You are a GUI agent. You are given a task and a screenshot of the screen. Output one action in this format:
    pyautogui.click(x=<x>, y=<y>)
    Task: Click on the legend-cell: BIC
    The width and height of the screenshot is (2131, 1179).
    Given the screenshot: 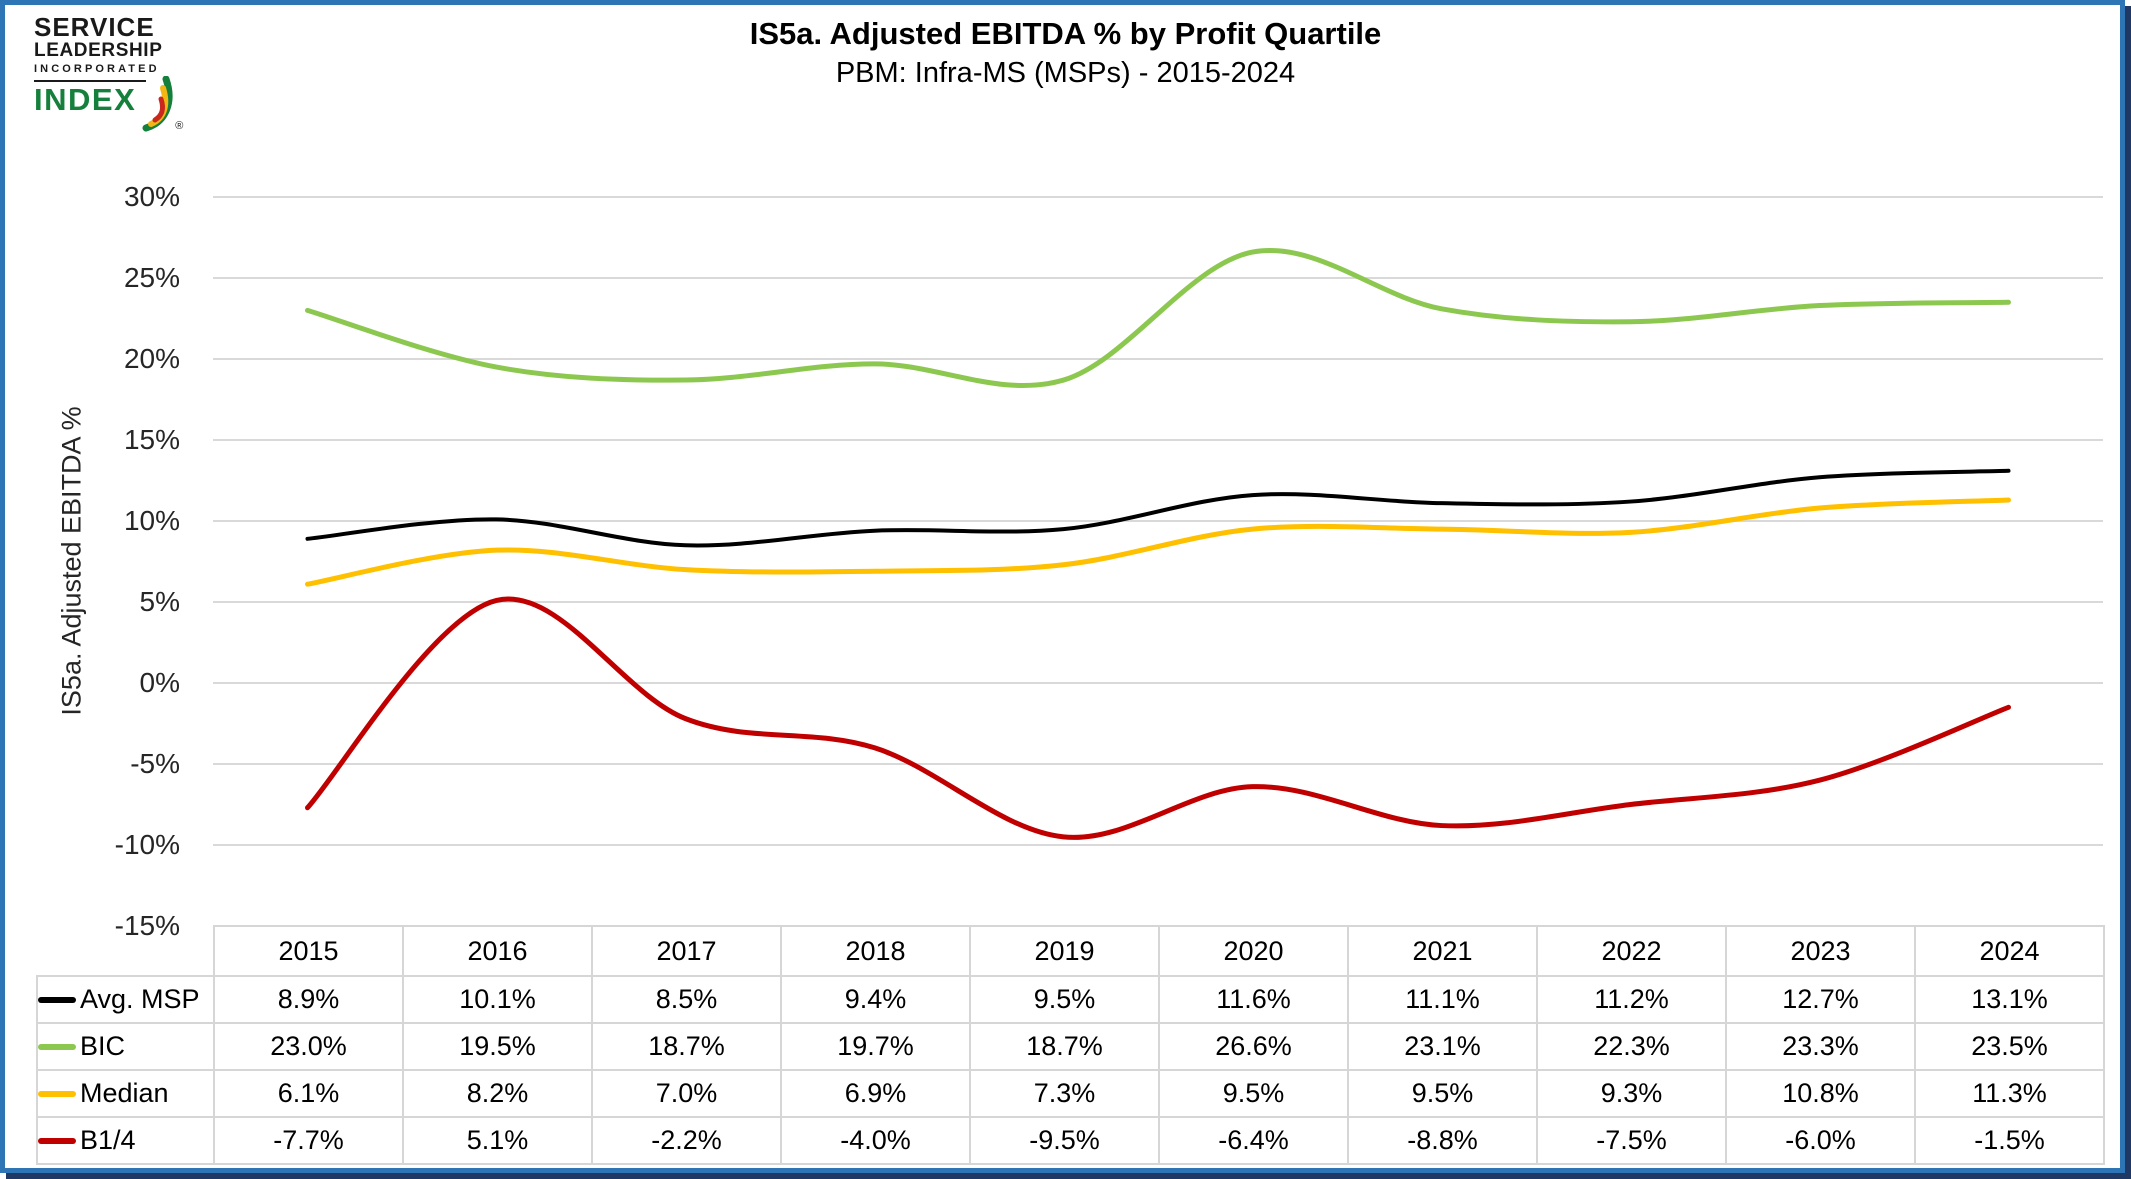 What is the action you would take?
    pyautogui.click(x=125, y=1046)
    